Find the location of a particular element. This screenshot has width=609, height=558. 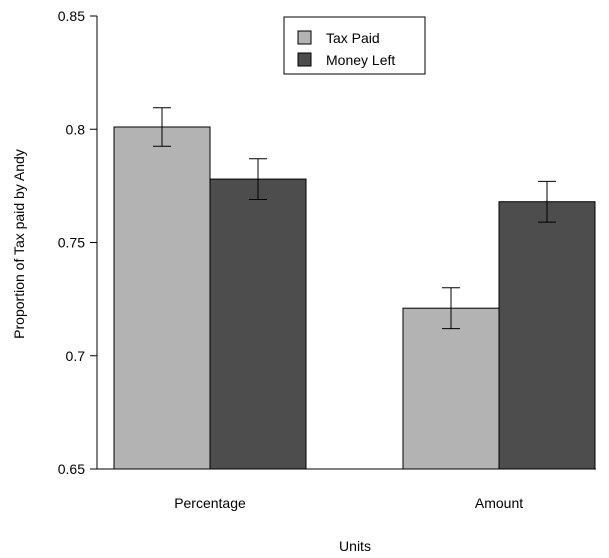

y-axis-title: Proportion of Tax paid by Andy is located at coordinates (19, 244).